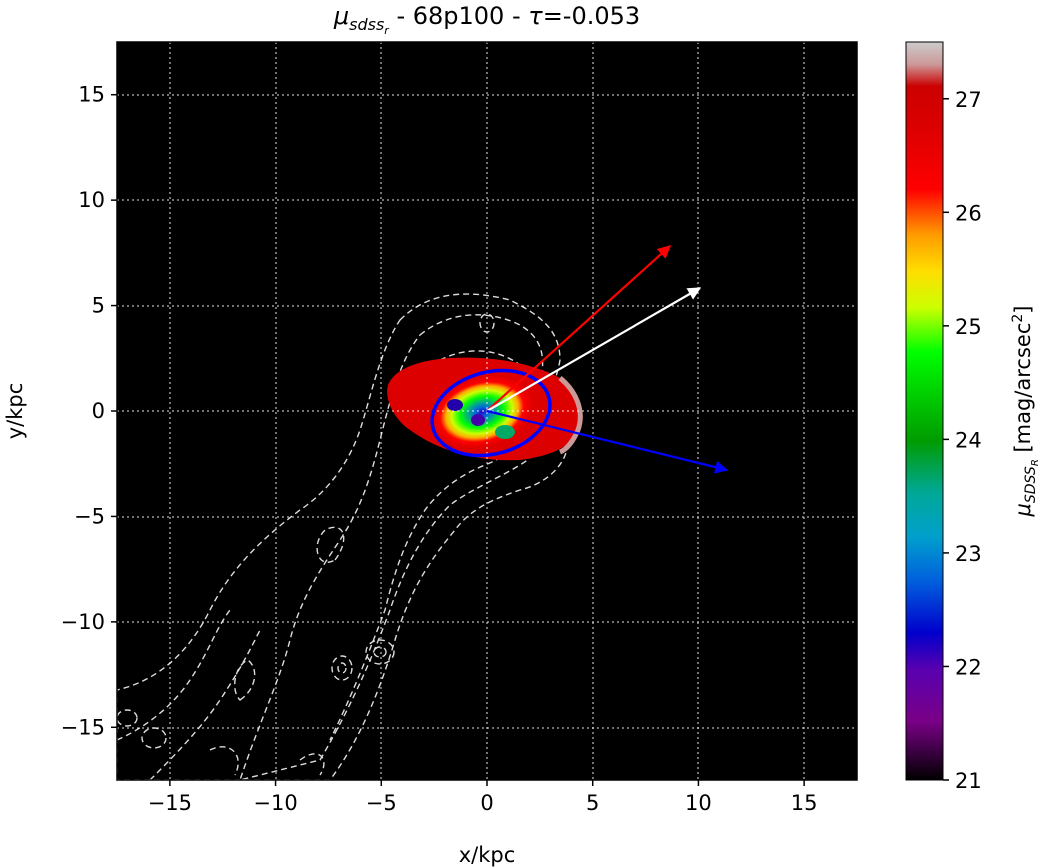  I want to click on x-tick-label: 5, so click(592, 803).